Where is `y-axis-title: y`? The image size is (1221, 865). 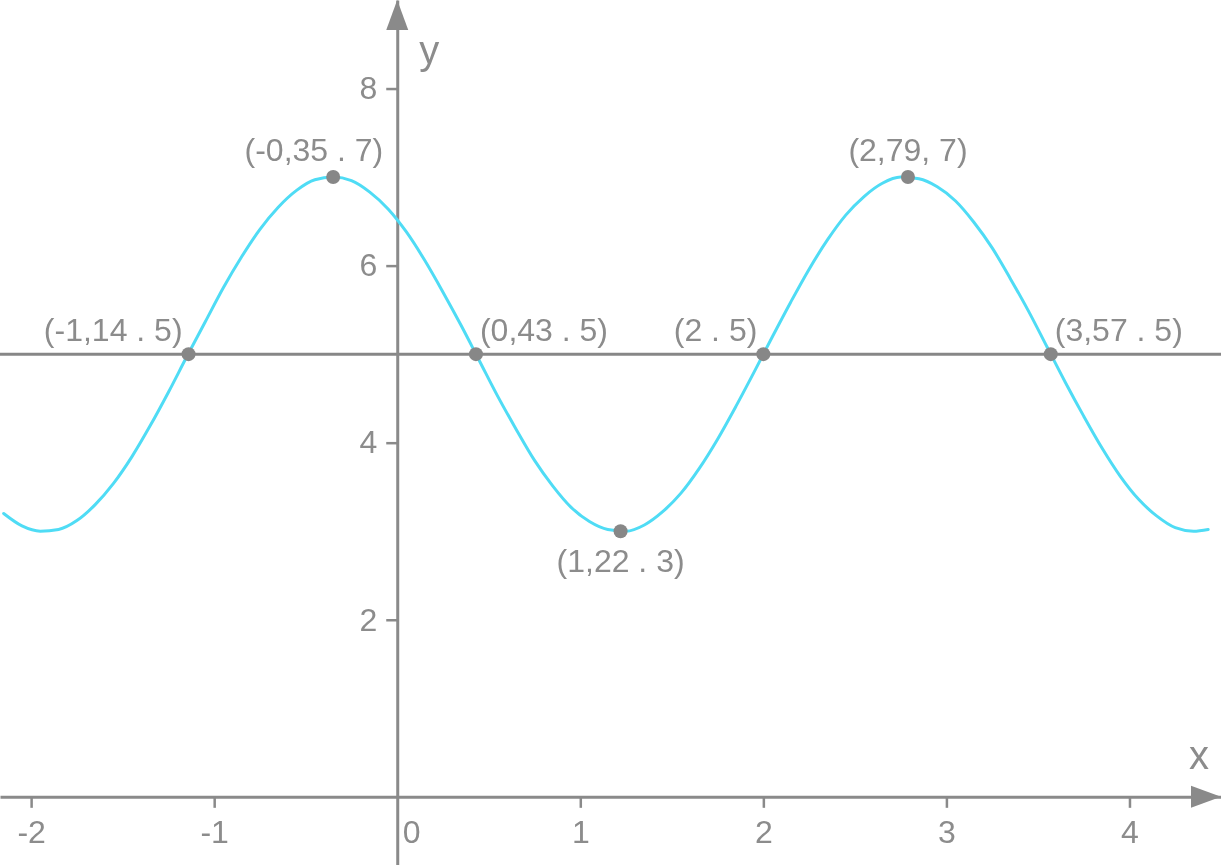 y-axis-title: y is located at coordinates (429, 50).